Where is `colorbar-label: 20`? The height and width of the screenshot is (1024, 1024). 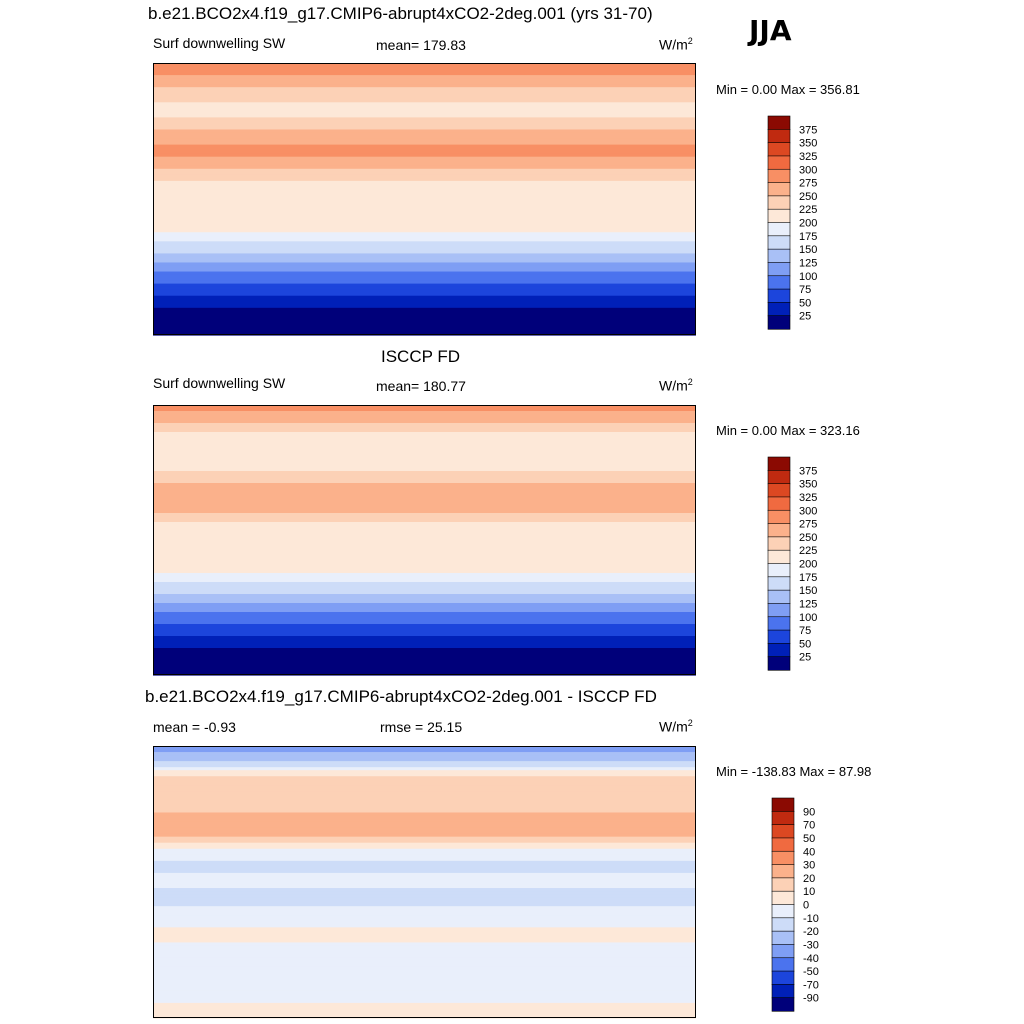 colorbar-label: 20 is located at coordinates (809, 879).